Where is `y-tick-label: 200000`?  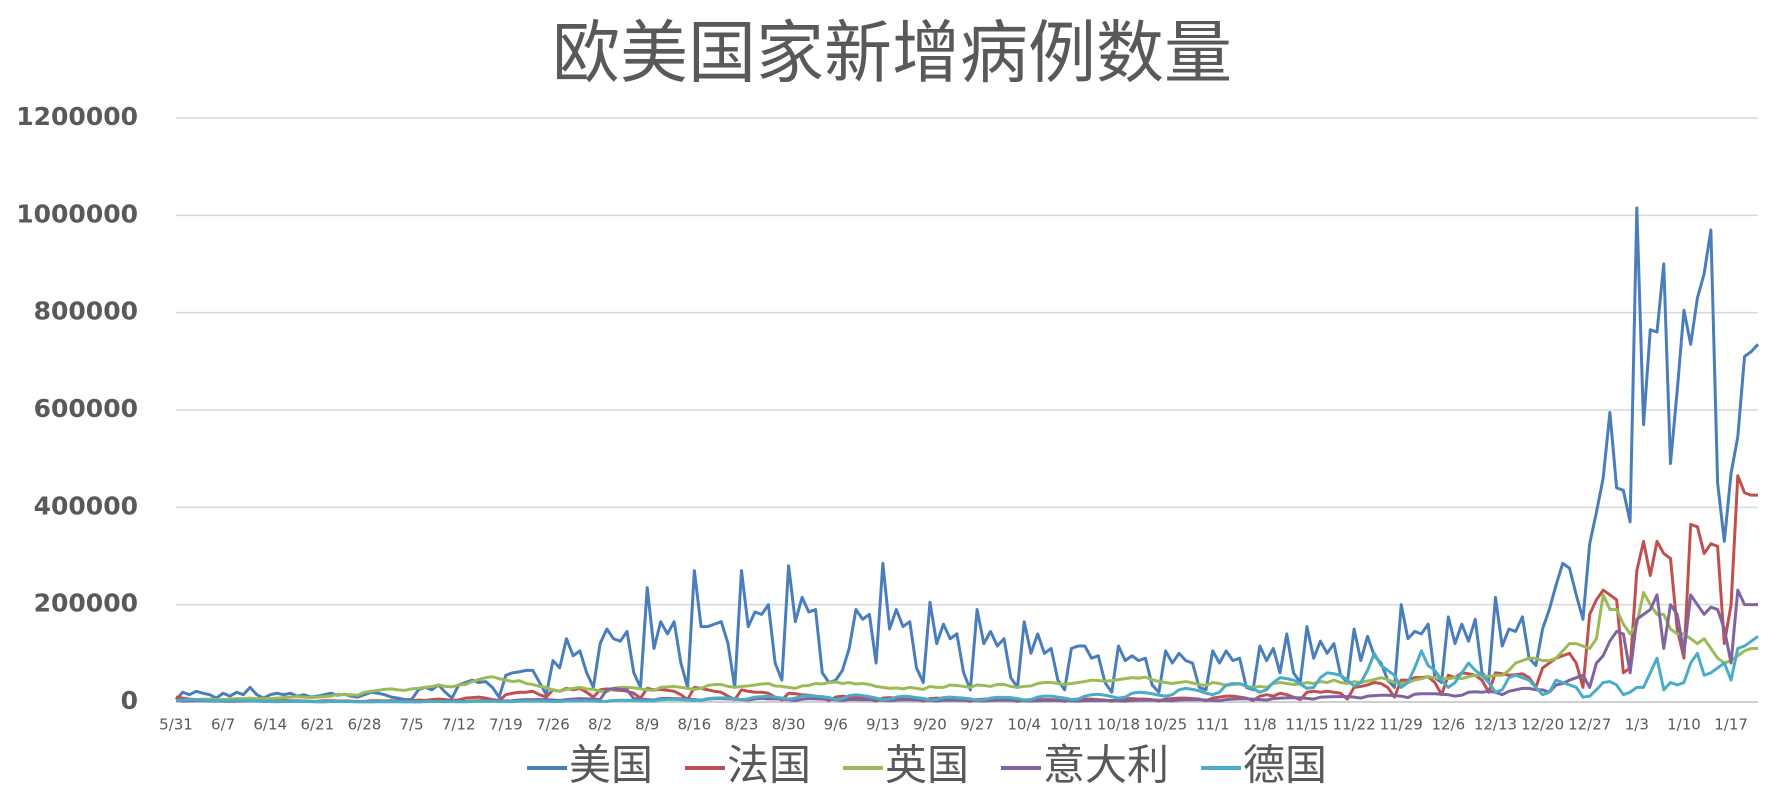 y-tick-label: 200000 is located at coordinates (86, 603).